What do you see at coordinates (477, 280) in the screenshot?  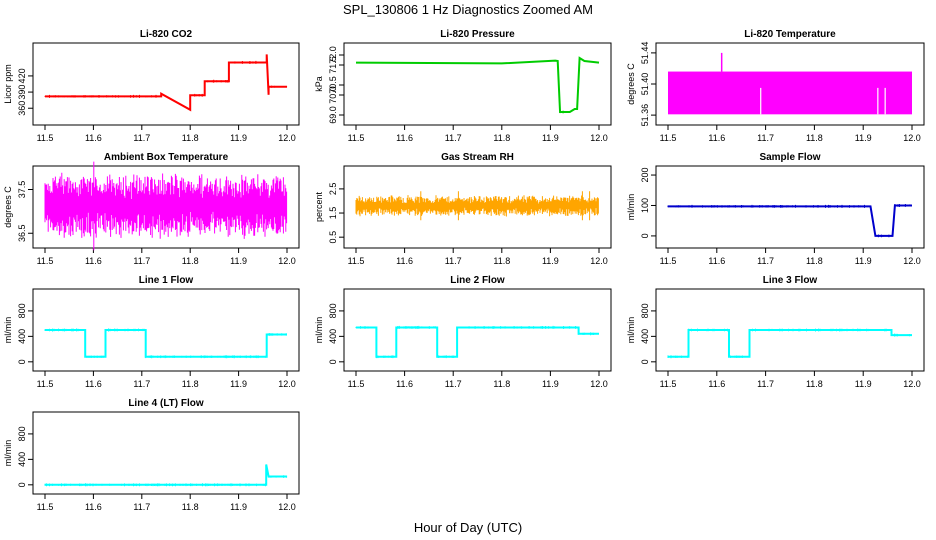 I see `panel-title: Line 2 Flow` at bounding box center [477, 280].